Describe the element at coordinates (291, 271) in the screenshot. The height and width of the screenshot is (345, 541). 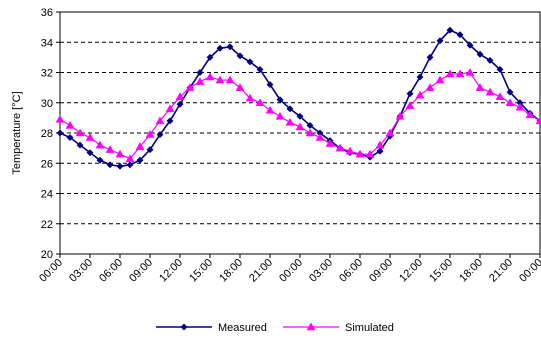
I see `x-tick-label: 00:00` at that location.